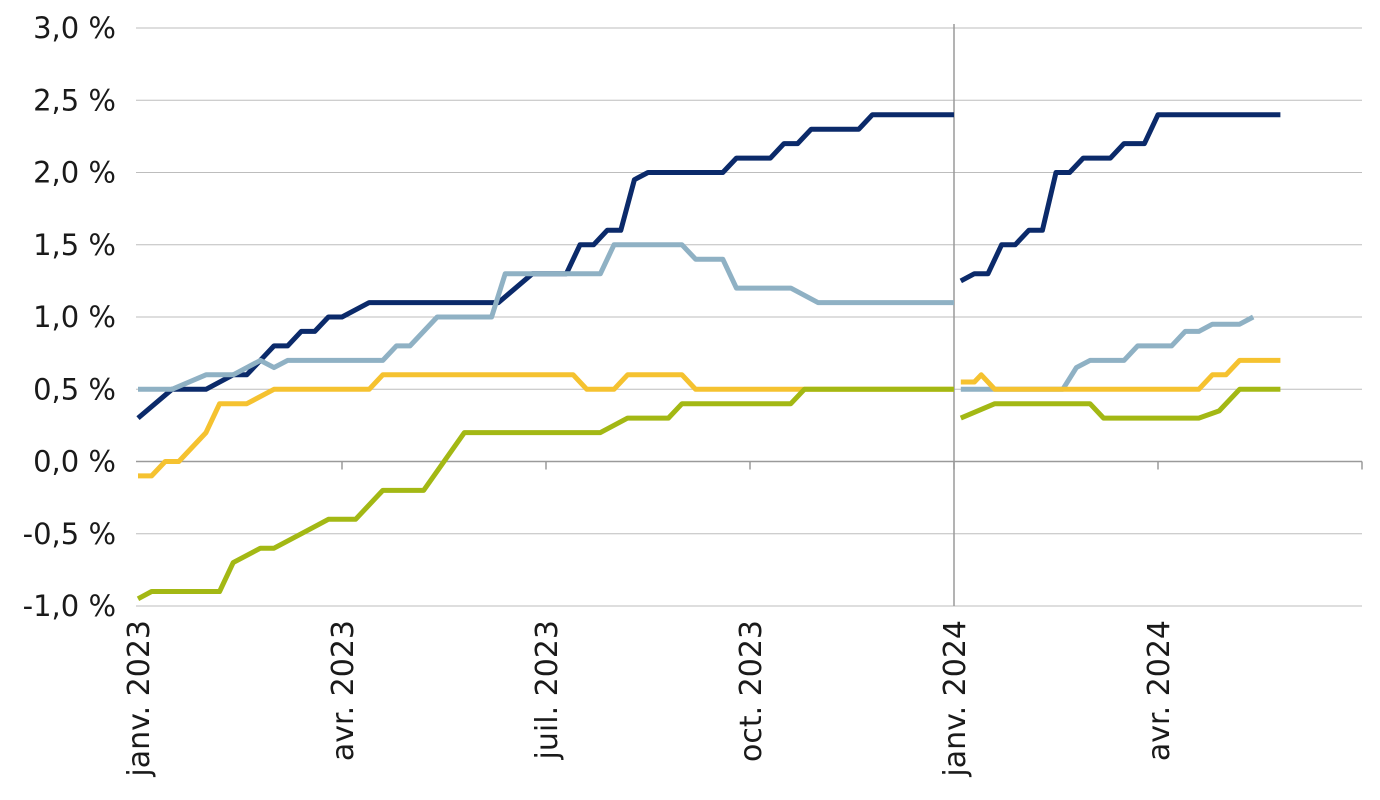 Image resolution: width=1380 pixels, height=800 pixels. What do you see at coordinates (343, 690) in the screenshot?
I see `x-tick-label: avr. 2023` at bounding box center [343, 690].